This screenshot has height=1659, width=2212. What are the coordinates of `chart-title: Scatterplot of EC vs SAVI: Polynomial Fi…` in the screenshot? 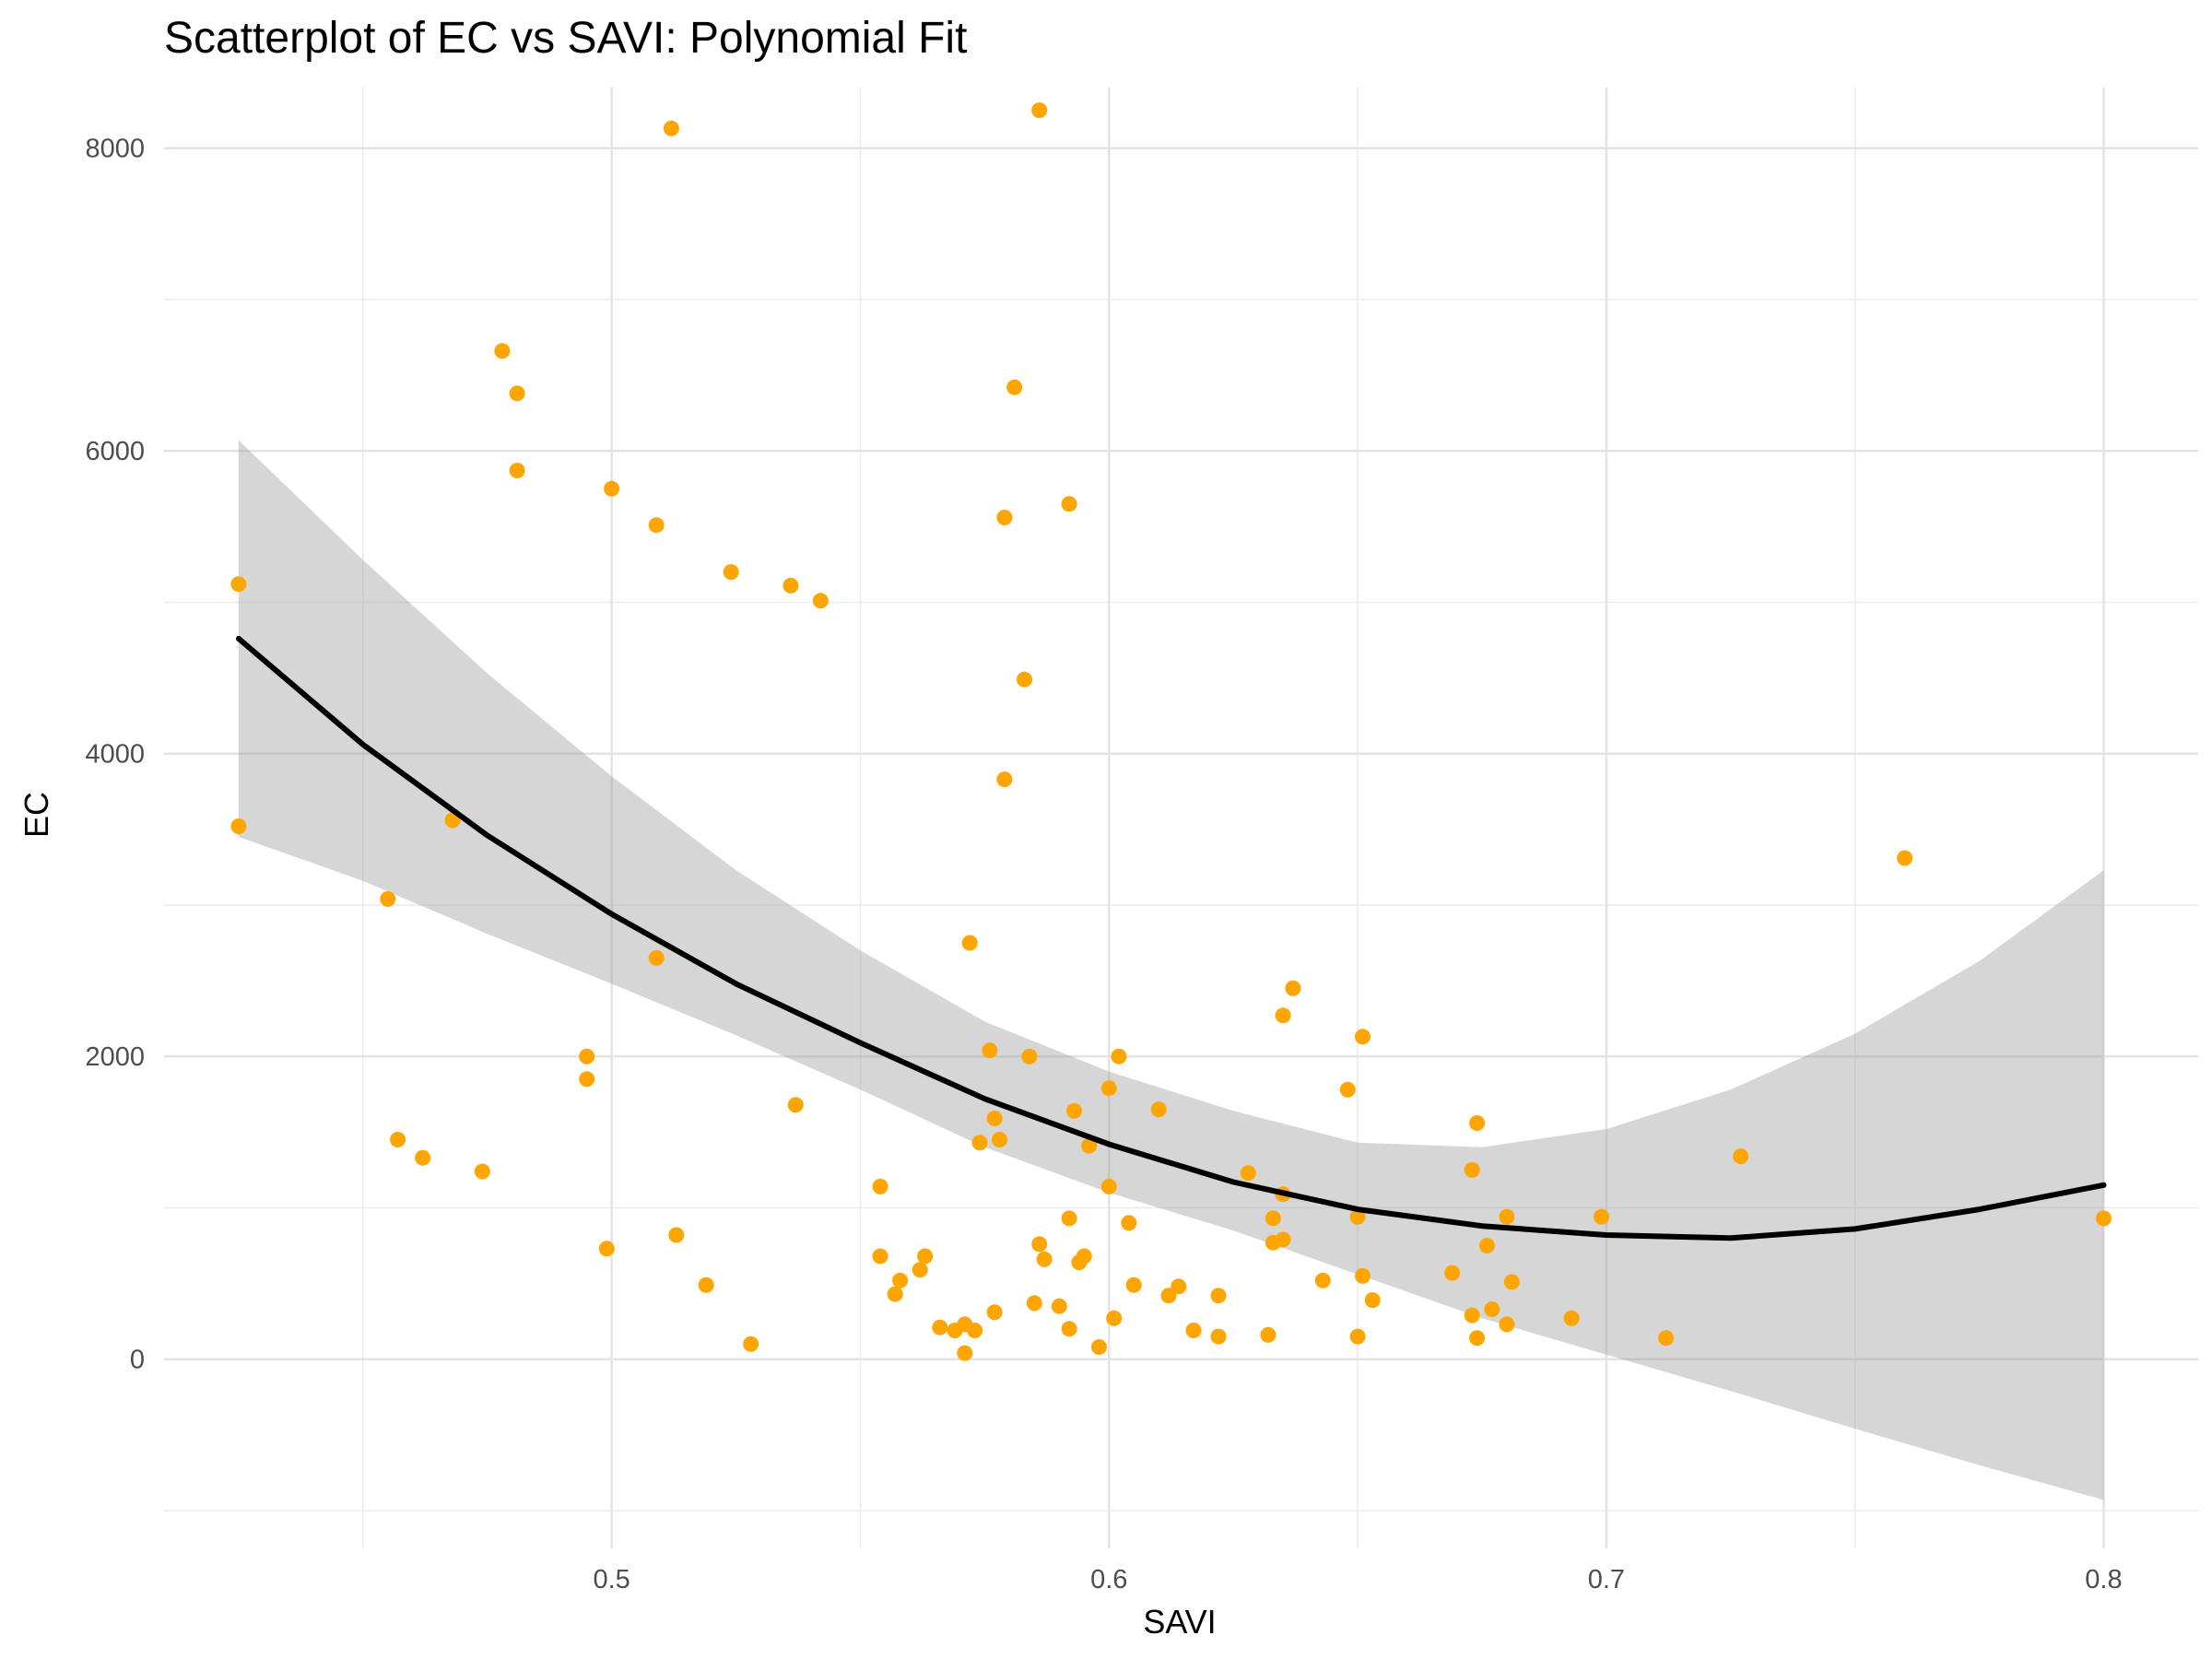 It's located at (566, 38).